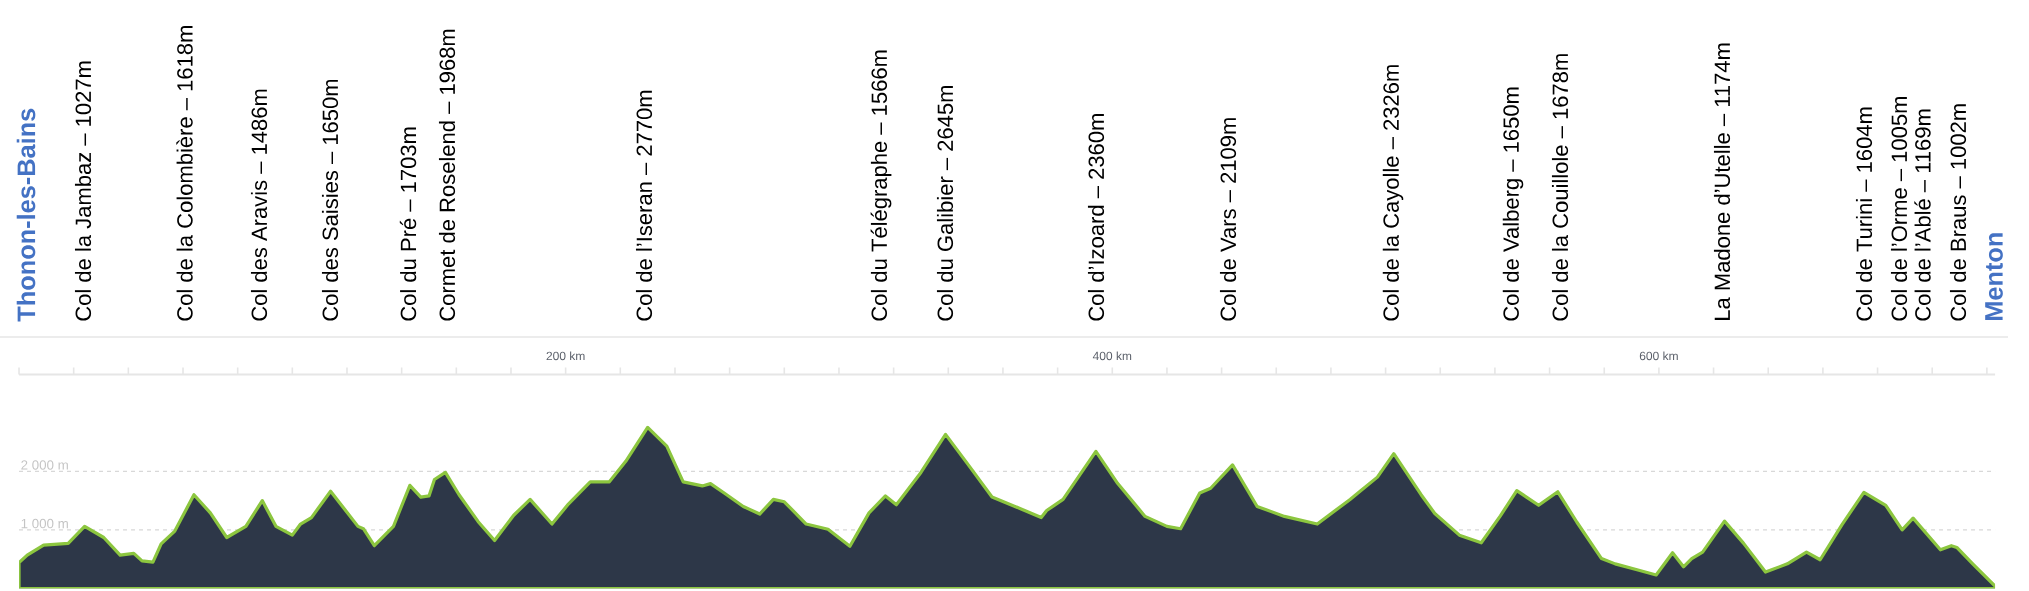 The image size is (2029, 591). I want to click on text: La Madone d’Utelle – 1174m, so click(1722, 181).